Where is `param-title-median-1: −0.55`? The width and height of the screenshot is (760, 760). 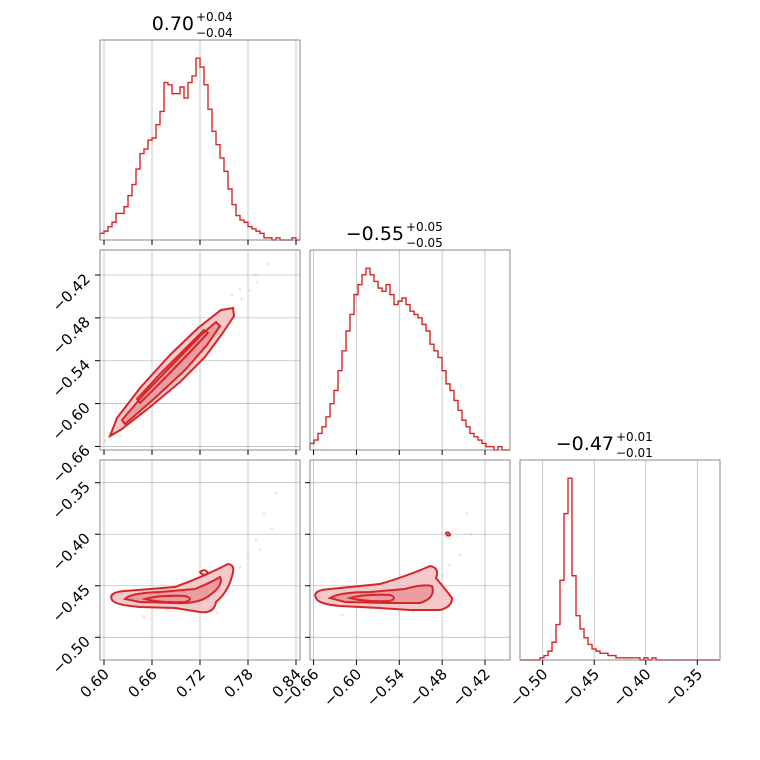 param-title-median-1: −0.55 is located at coordinates (375, 234).